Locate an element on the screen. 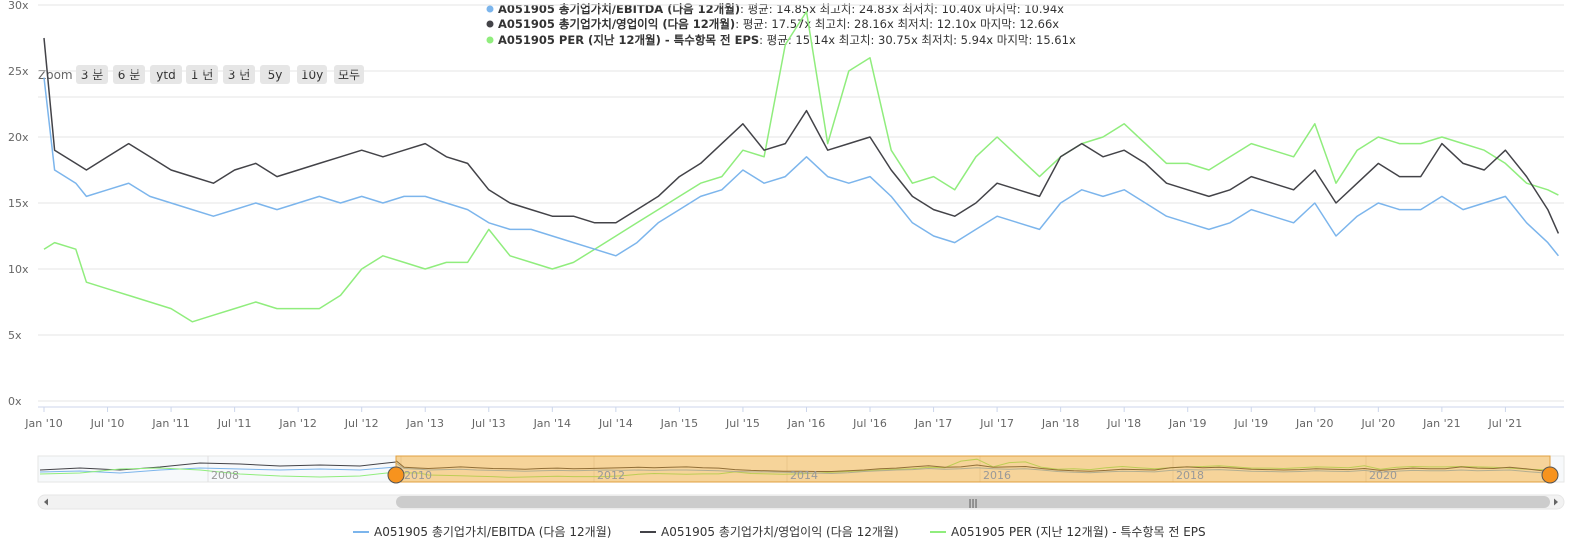  zoom-button-ytd-label: ytd is located at coordinates (165, 75).